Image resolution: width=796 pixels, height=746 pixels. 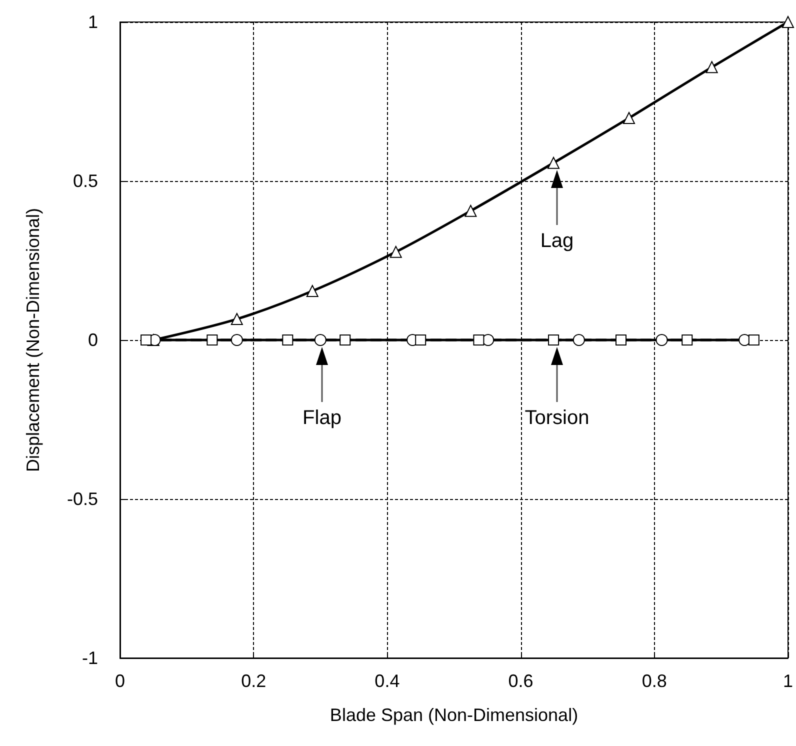 I want to click on annotation: Lag, so click(x=557, y=241).